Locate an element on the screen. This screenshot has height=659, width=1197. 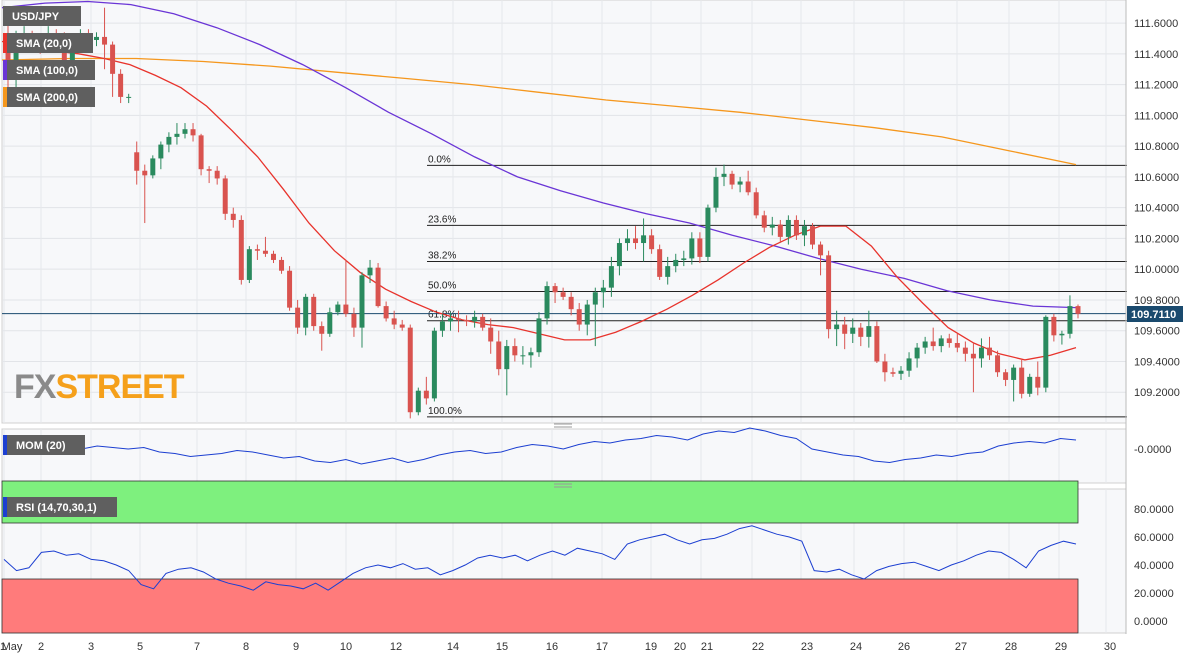
sma100-tag: SMA (100,0) is located at coordinates (49, 70).